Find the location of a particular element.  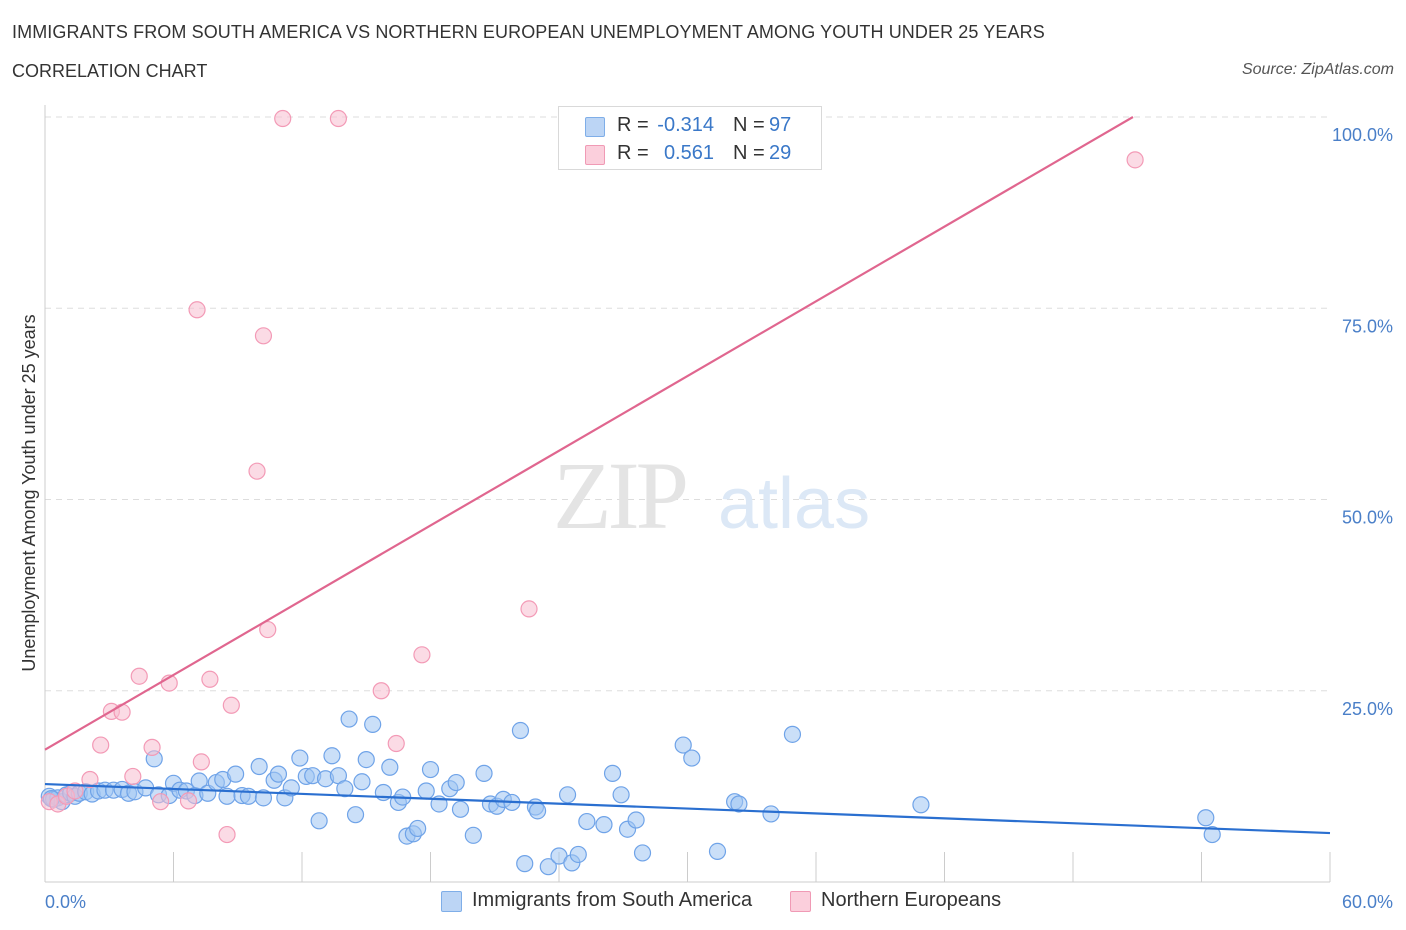

legend-r-value: -0.314 is located at coordinates (685, 125).